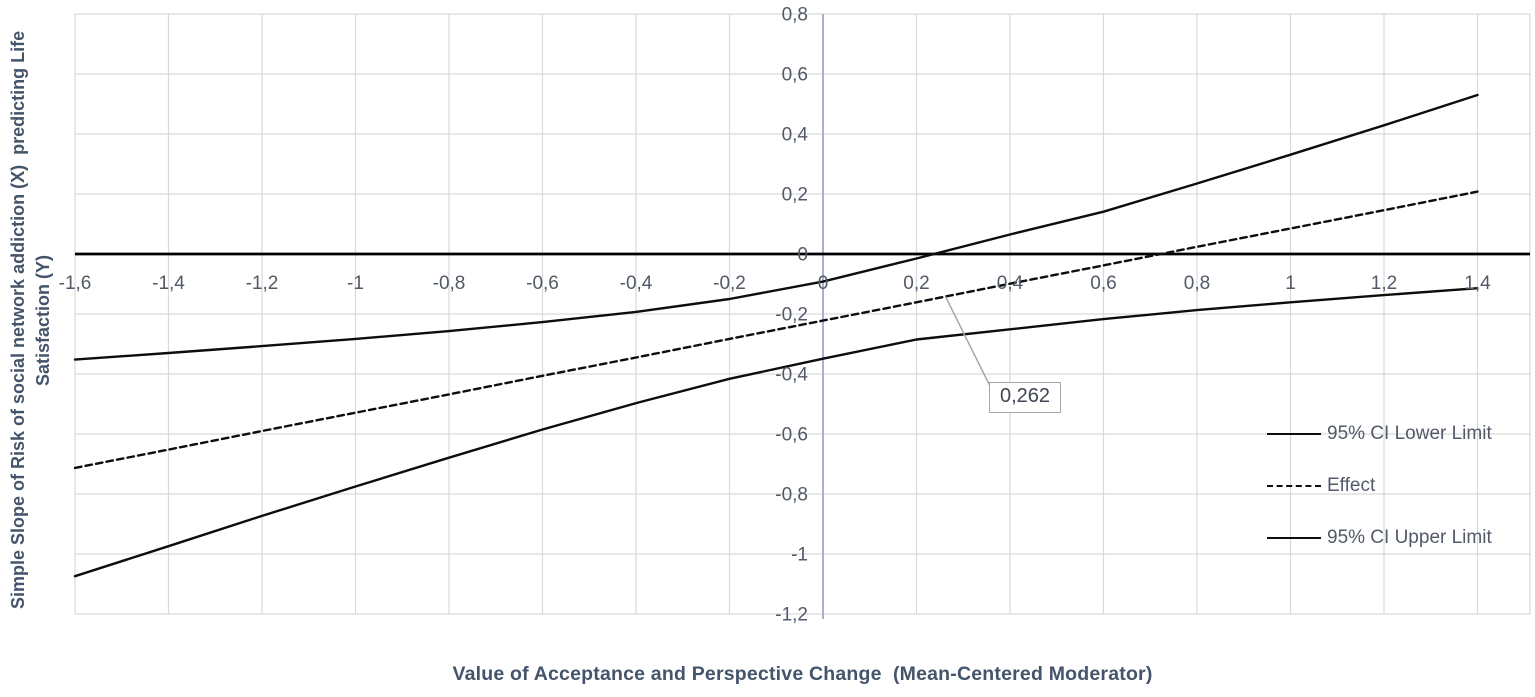  Describe the element at coordinates (799, 555) in the screenshot. I see `y-tick-label: -1` at that location.